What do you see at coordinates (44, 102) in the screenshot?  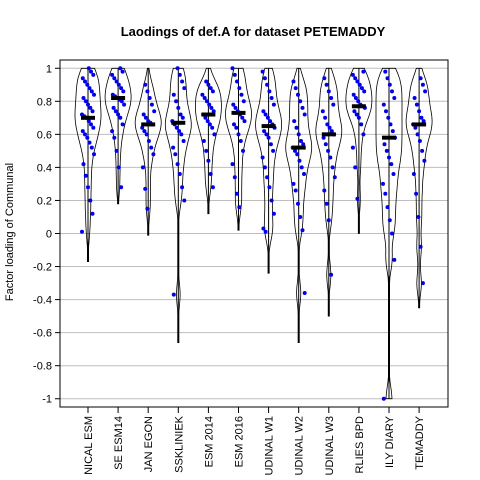 I see `y-tick-label: 0.8` at bounding box center [44, 102].